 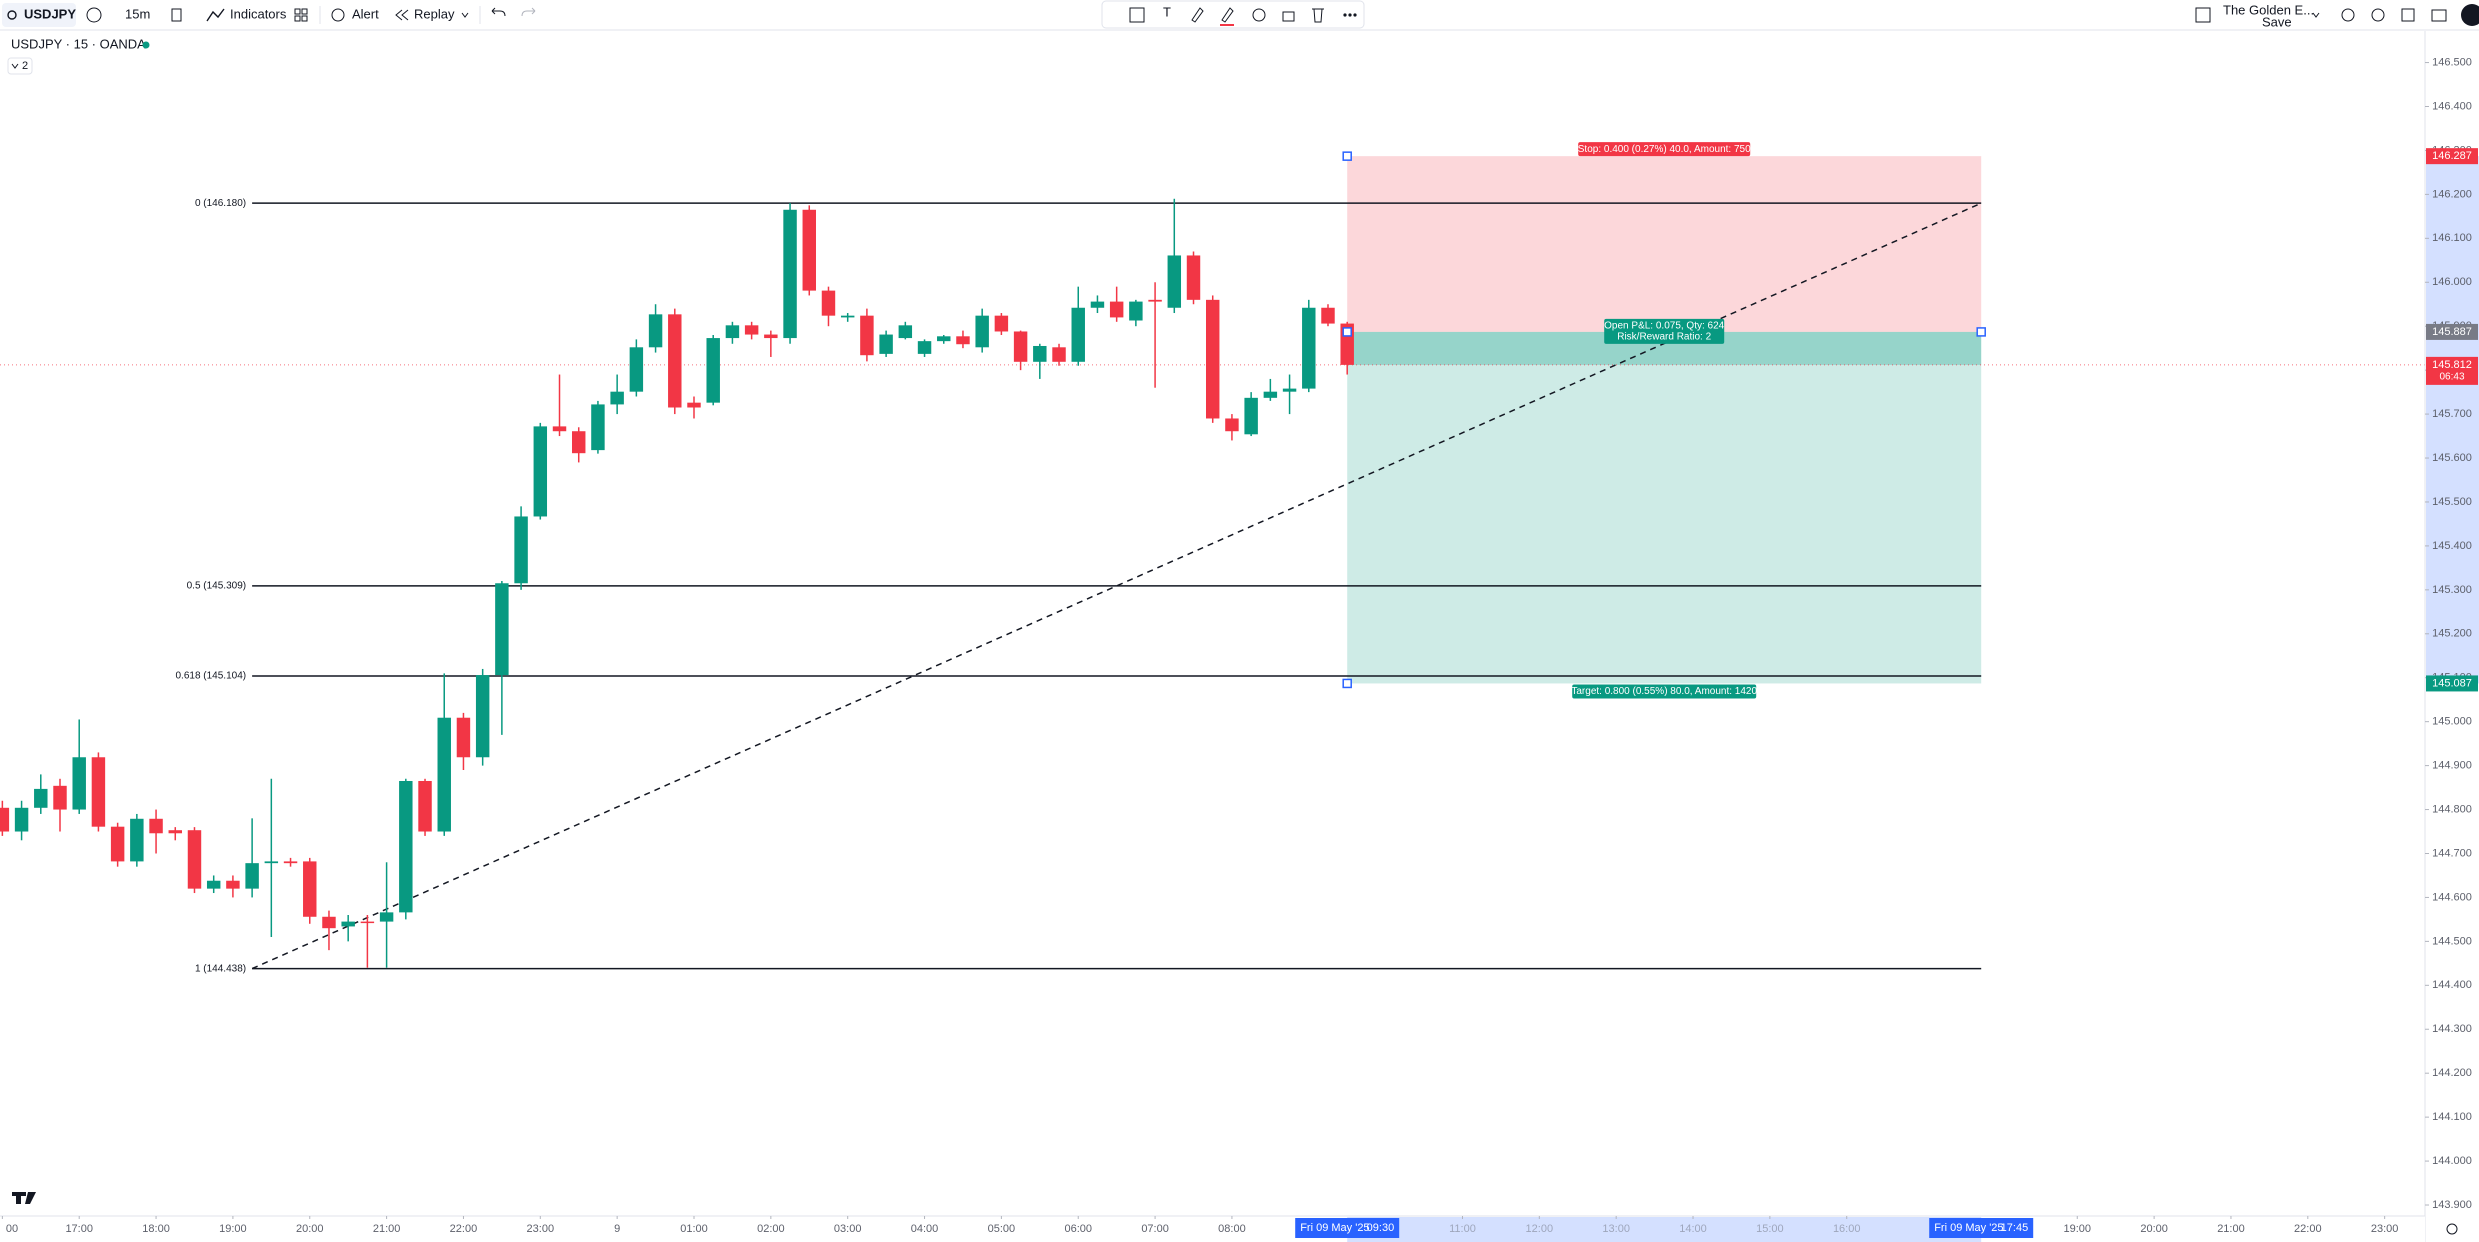 What do you see at coordinates (1981, 1228) in the screenshot?
I see `time-tag` at bounding box center [1981, 1228].